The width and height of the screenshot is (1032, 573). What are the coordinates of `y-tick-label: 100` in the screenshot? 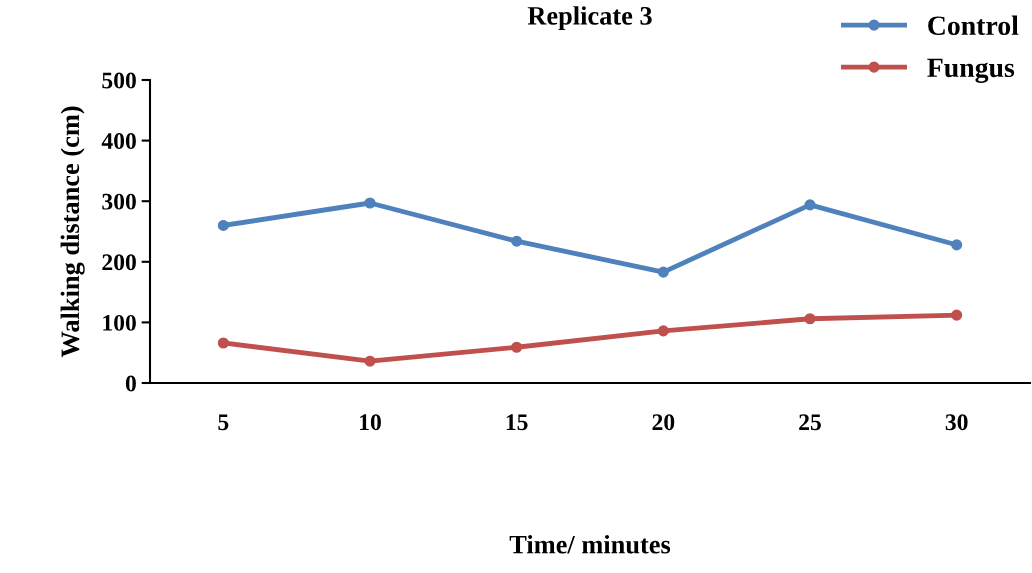 It's located at (119, 322).